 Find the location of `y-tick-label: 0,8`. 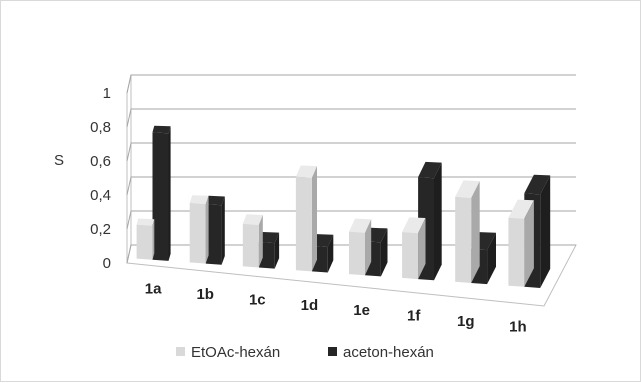

y-tick-label: 0,8 is located at coordinates (100, 127).